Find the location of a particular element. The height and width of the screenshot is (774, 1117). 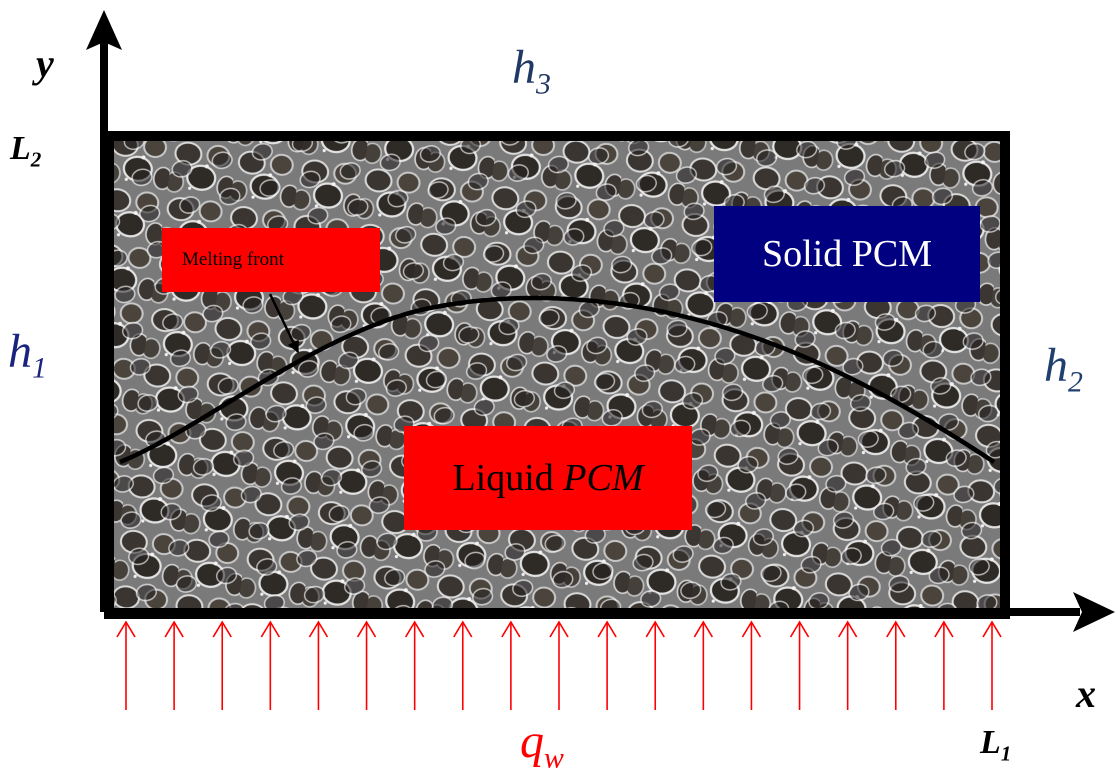

x-axis-label: x is located at coordinates (1086, 693).